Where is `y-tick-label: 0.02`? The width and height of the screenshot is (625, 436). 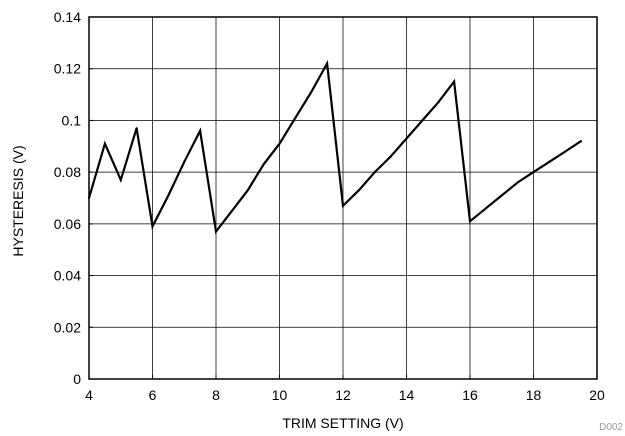 y-tick-label: 0.02 is located at coordinates (67, 327).